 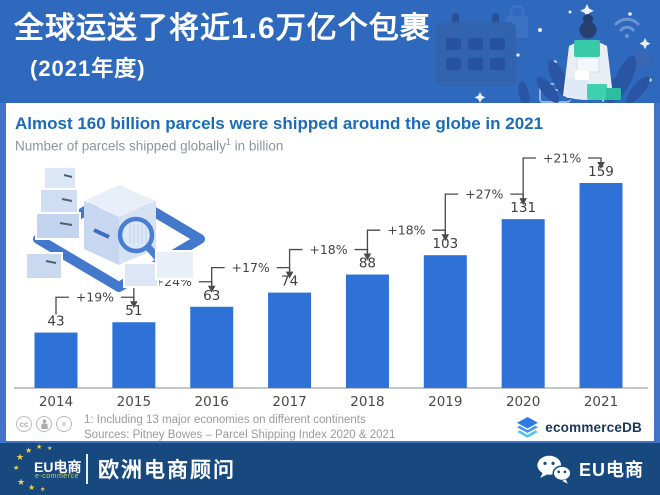 What do you see at coordinates (120, 146) in the screenshot?
I see `subtitle-text: Number of parcels shipped globally` at bounding box center [120, 146].